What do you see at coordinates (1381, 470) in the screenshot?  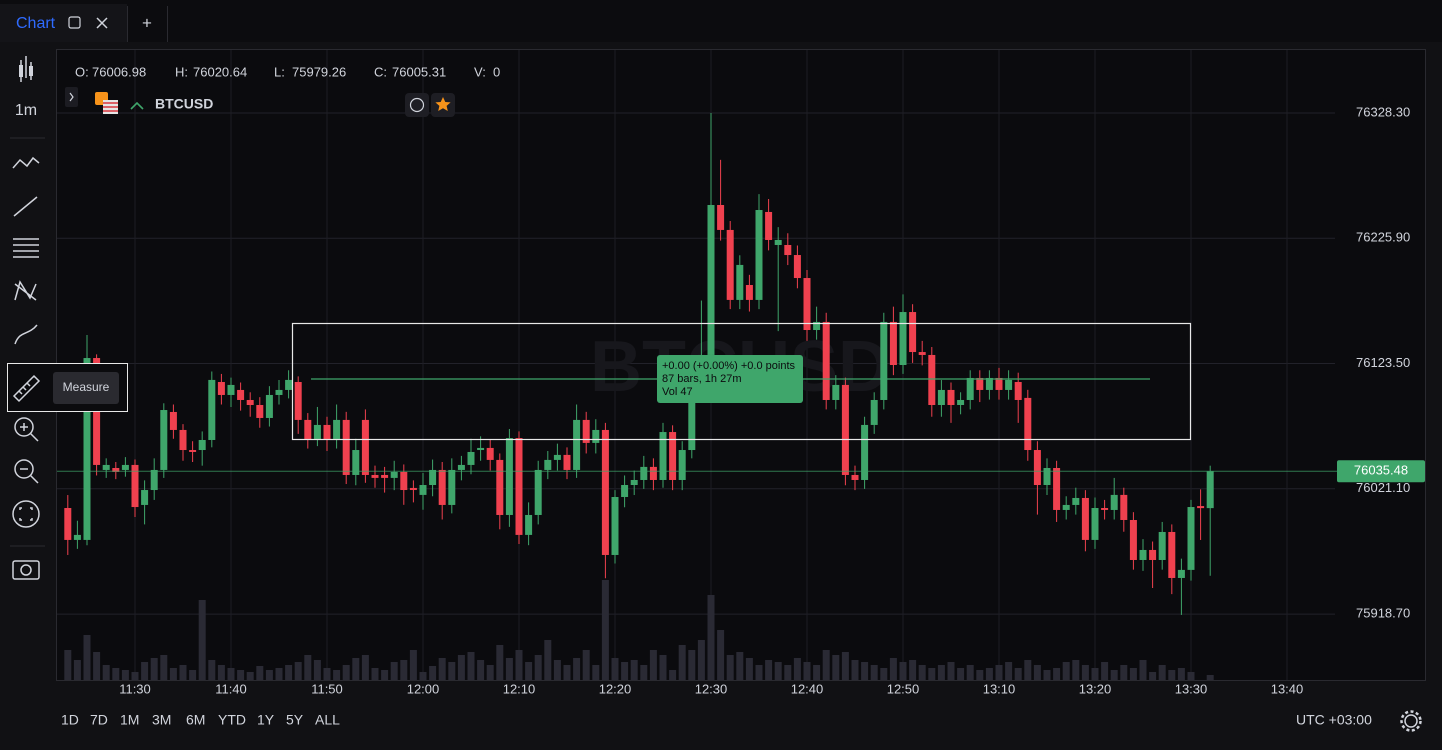 I see `price-label: 76035.48` at bounding box center [1381, 470].